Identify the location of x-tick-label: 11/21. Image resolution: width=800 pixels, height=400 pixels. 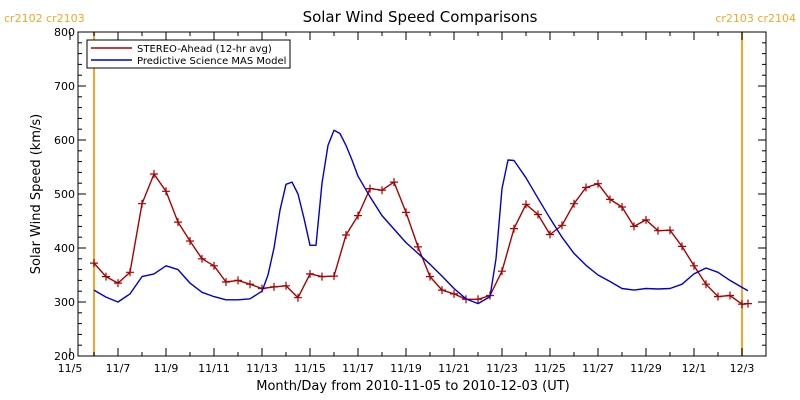
(454, 368).